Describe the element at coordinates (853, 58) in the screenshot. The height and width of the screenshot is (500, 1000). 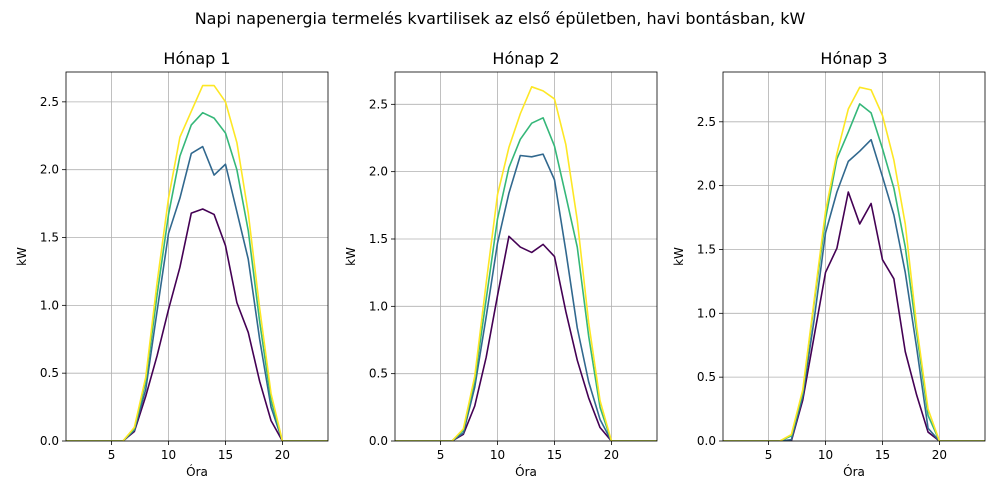
I see `subplot-title: Hónap 3` at that location.